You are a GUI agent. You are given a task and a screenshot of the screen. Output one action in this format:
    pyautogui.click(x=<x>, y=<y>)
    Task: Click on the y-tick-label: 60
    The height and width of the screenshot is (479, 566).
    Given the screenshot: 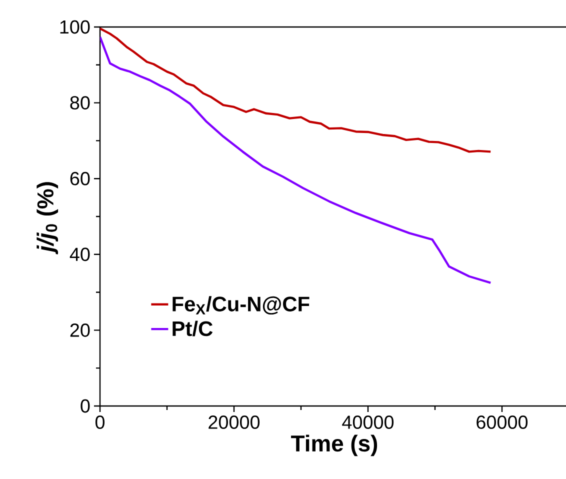 What is the action you would take?
    pyautogui.click(x=80, y=179)
    